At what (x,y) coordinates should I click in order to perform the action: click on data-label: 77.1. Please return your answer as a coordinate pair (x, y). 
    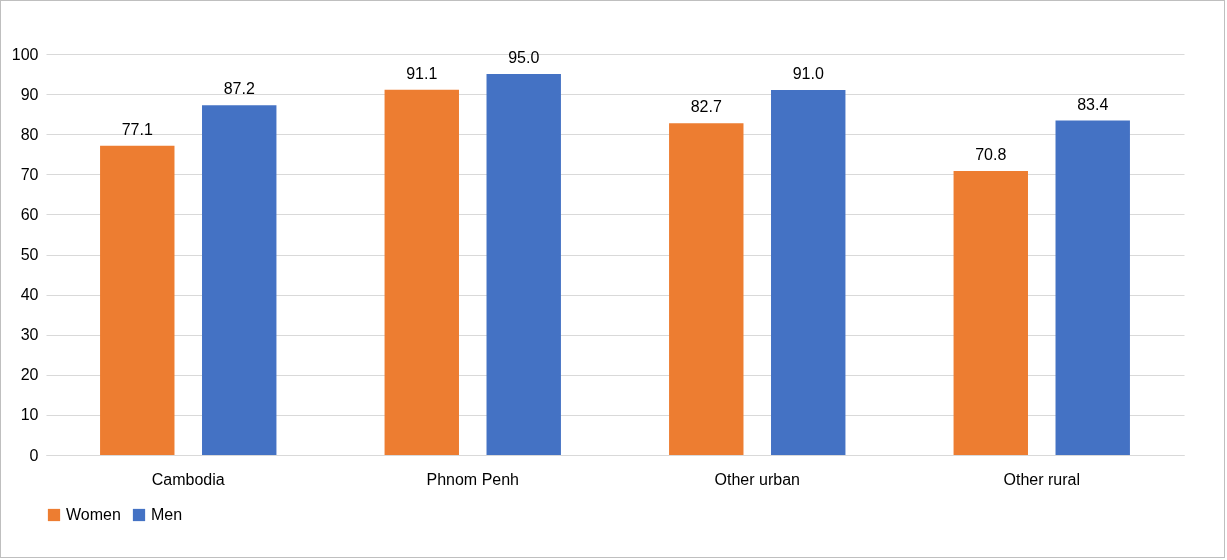
    Looking at the image, I should click on (137, 129).